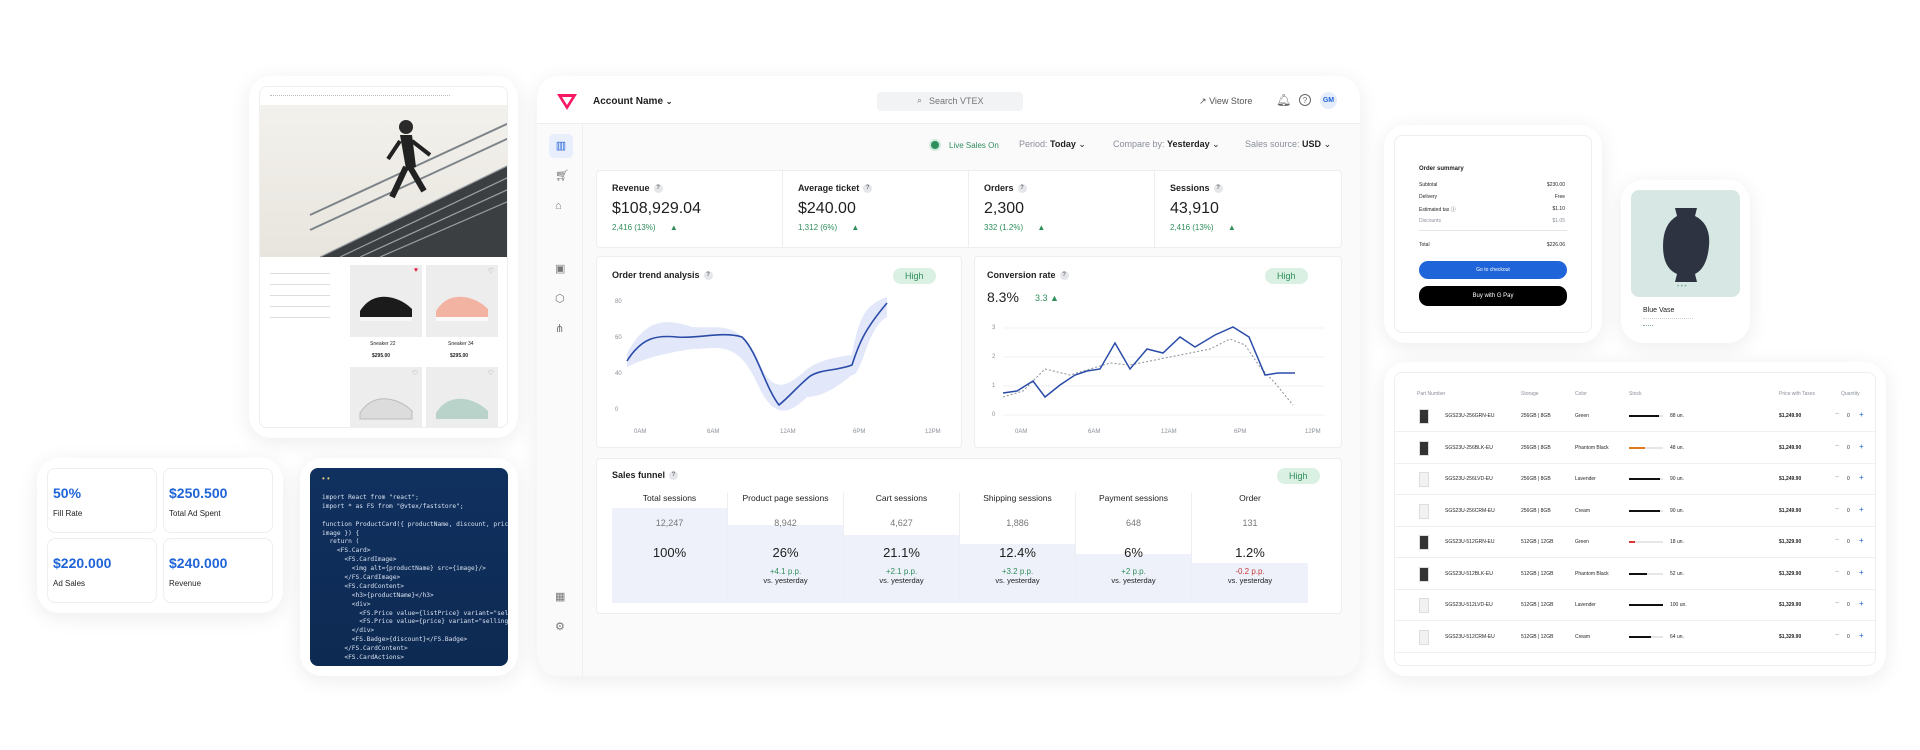  What do you see at coordinates (1133, 571) in the screenshot?
I see `funnel-delta: +2 p.p.` at bounding box center [1133, 571].